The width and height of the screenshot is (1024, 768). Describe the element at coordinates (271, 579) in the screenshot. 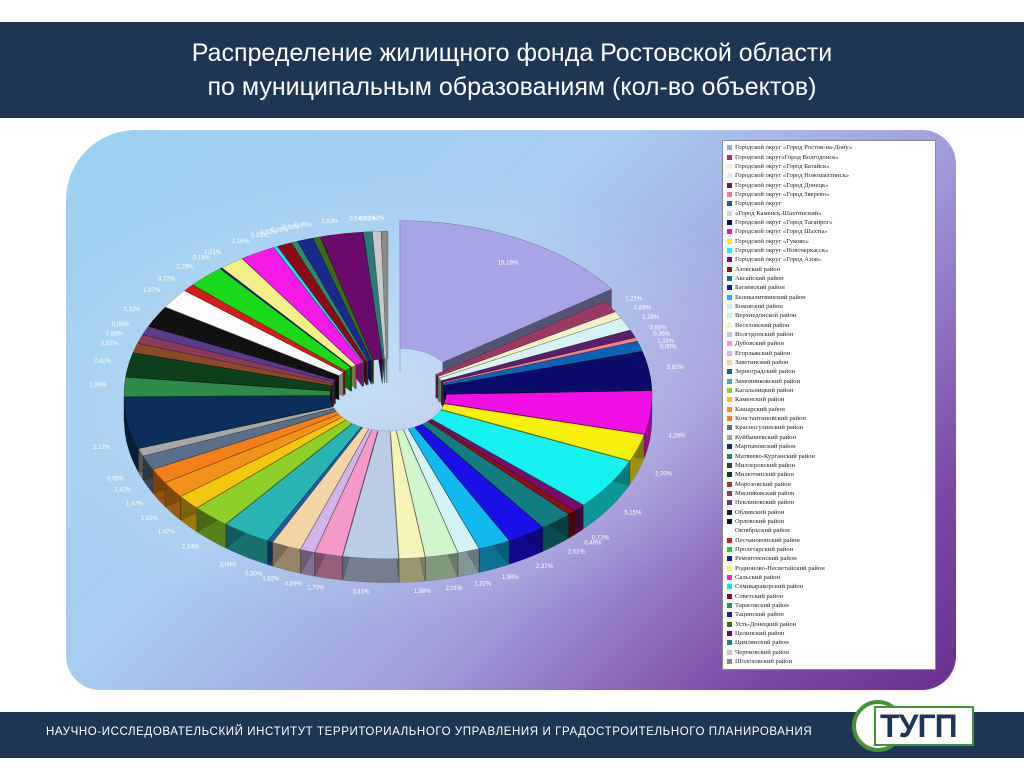

I see `pie-data-label: 1,82%` at that location.